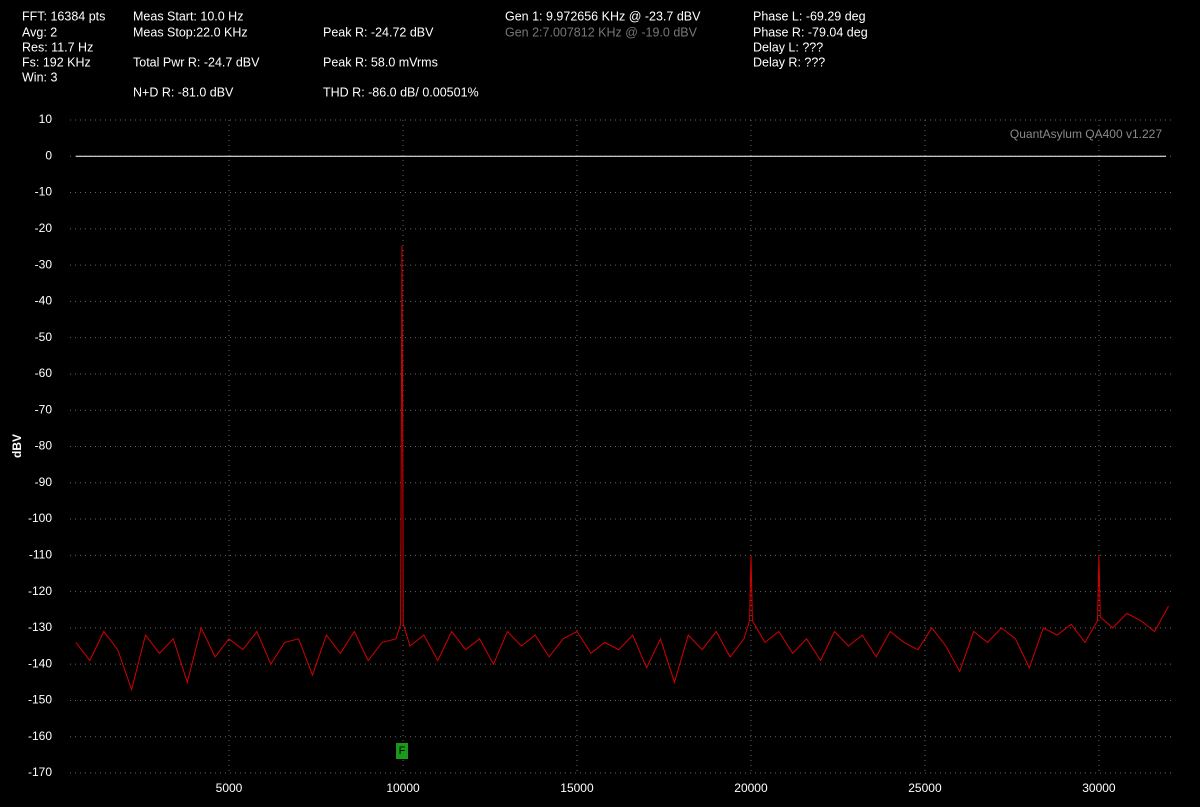 The image size is (1200, 807). I want to click on stat: Delay R: ???, so click(789, 62).